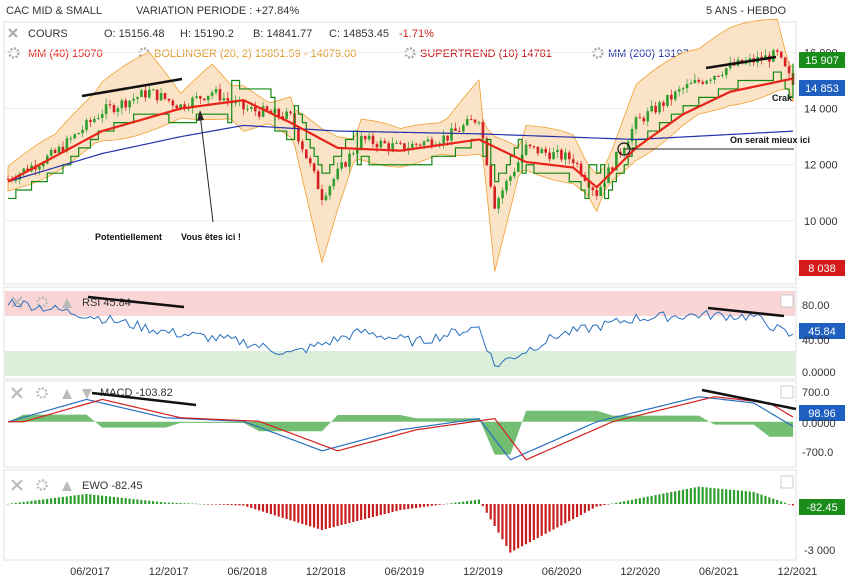 The height and width of the screenshot is (581, 856). What do you see at coordinates (211, 237) in the screenshot?
I see `annotation-vous-etes-ici: Vous êtes ici !` at bounding box center [211, 237].